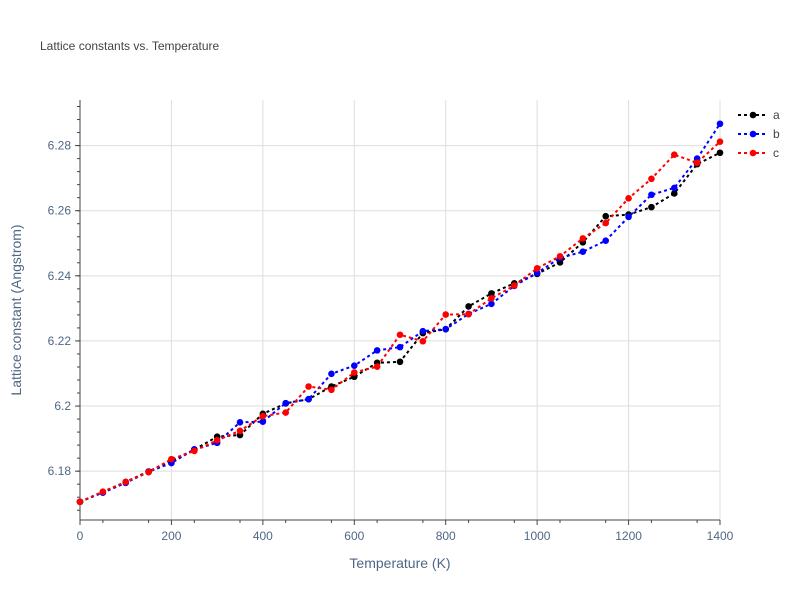 The image size is (800, 605). Describe the element at coordinates (130, 46) in the screenshot. I see `chart-title: Lattice constants vs. Temperature` at that location.